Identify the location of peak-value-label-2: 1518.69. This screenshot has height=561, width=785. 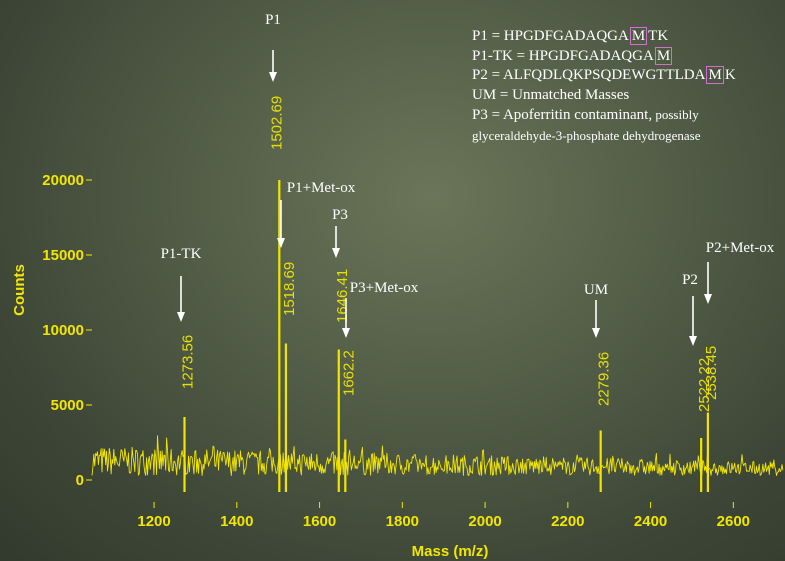
(289, 289).